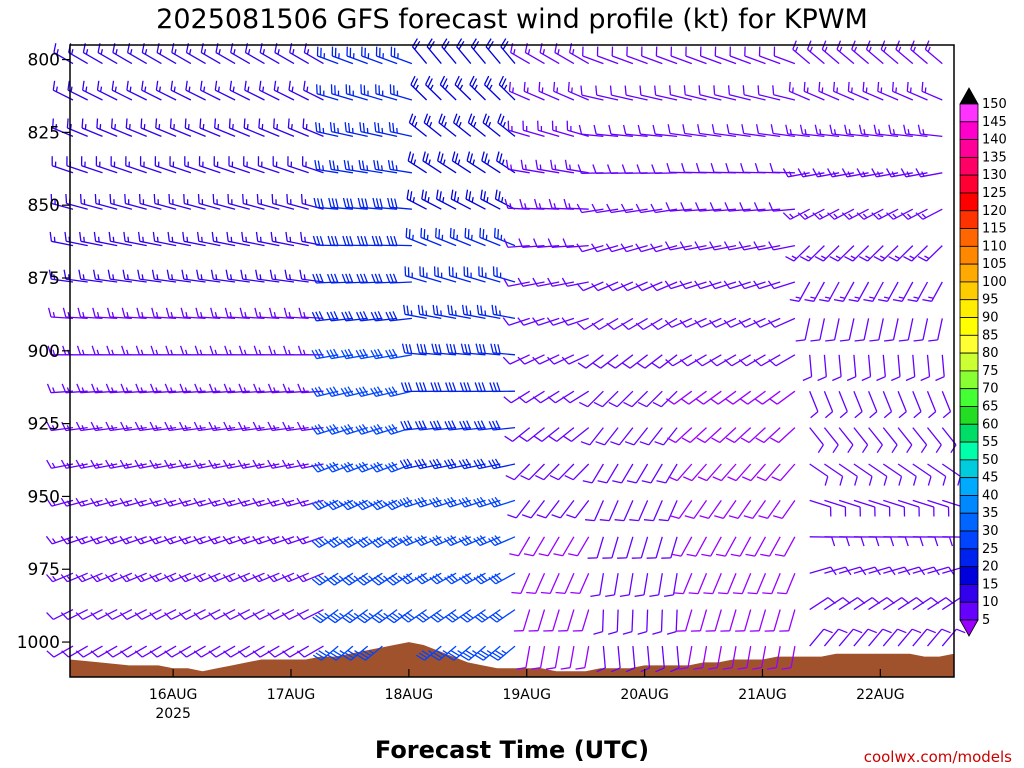  Describe the element at coordinates (990, 531) in the screenshot. I see `colorbar-label: 30` at that location.